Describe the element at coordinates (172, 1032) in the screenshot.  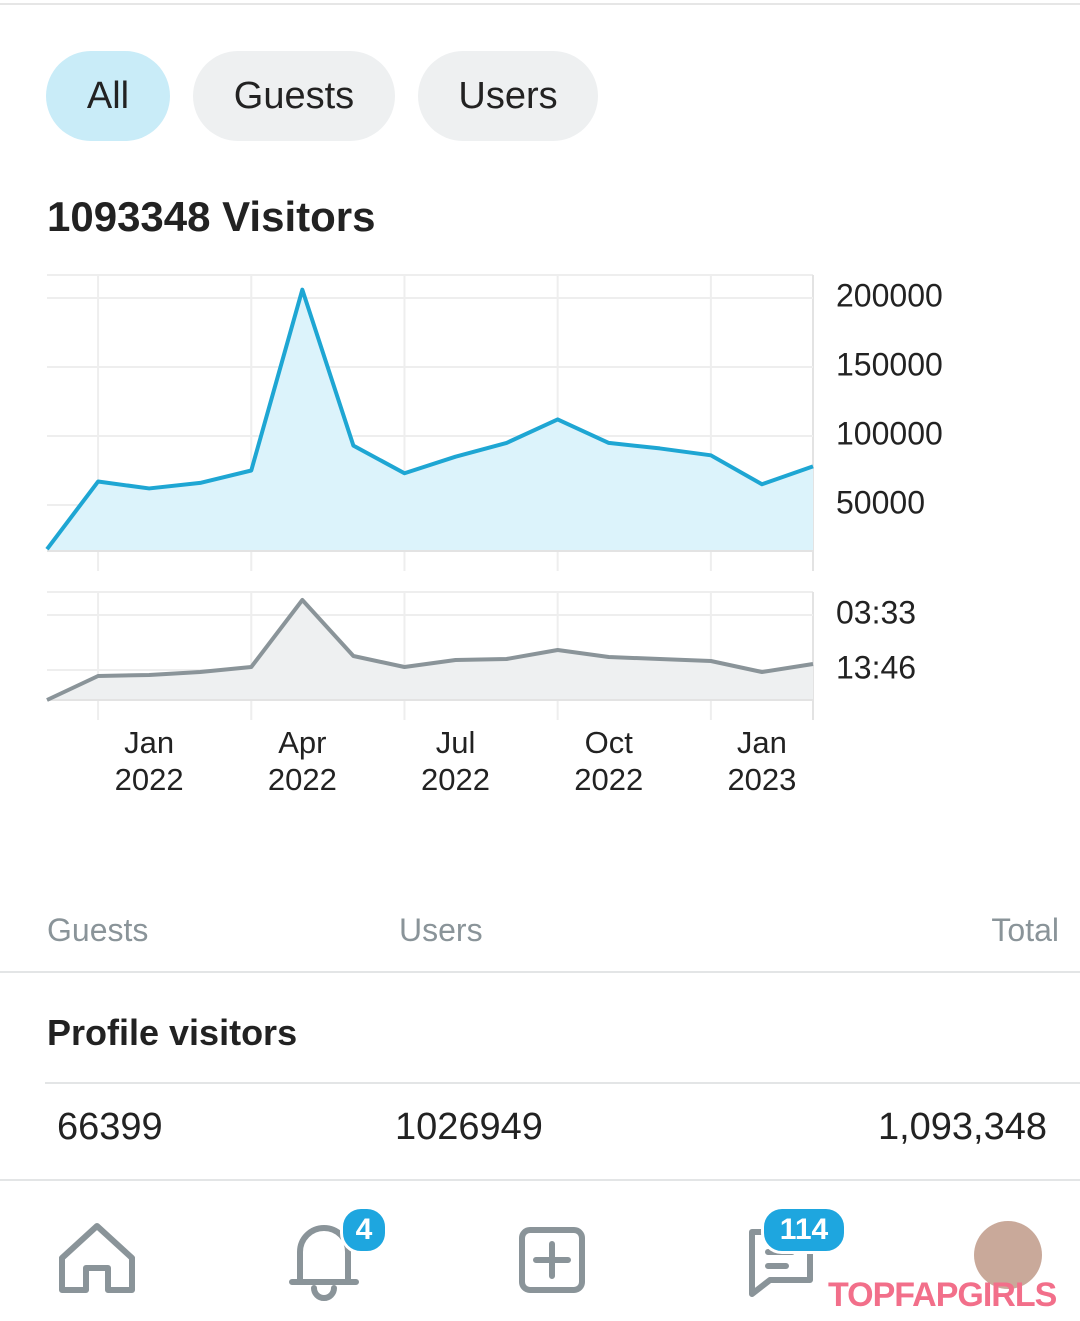
I see `section-title: Profile visitors` at that location.